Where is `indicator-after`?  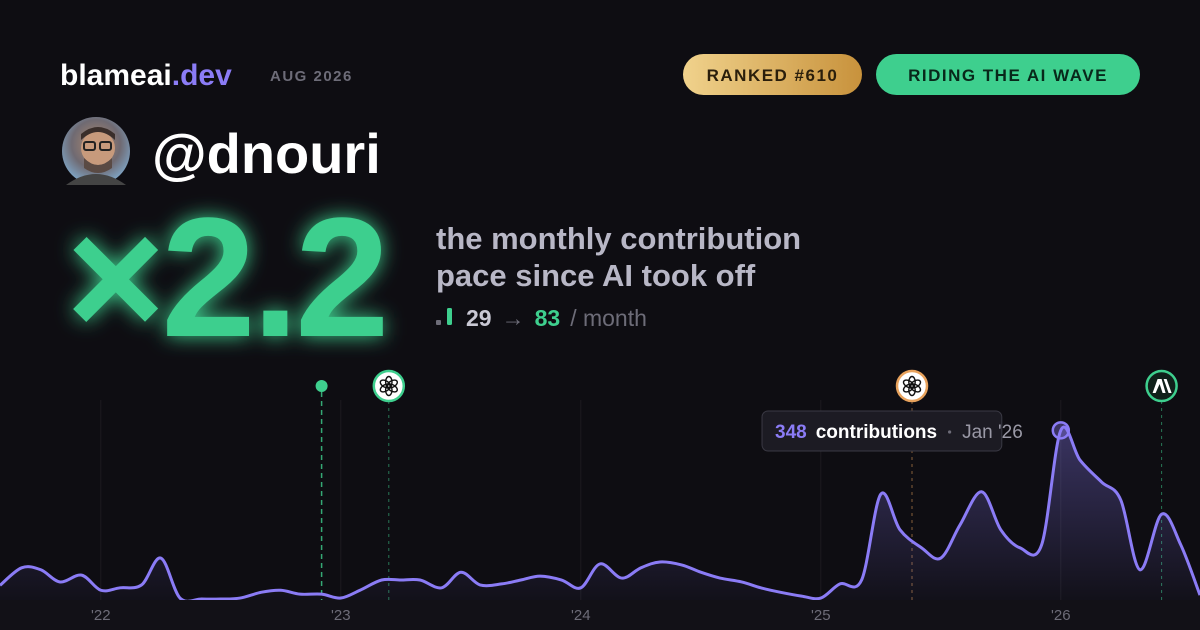 indicator-after is located at coordinates (449, 316).